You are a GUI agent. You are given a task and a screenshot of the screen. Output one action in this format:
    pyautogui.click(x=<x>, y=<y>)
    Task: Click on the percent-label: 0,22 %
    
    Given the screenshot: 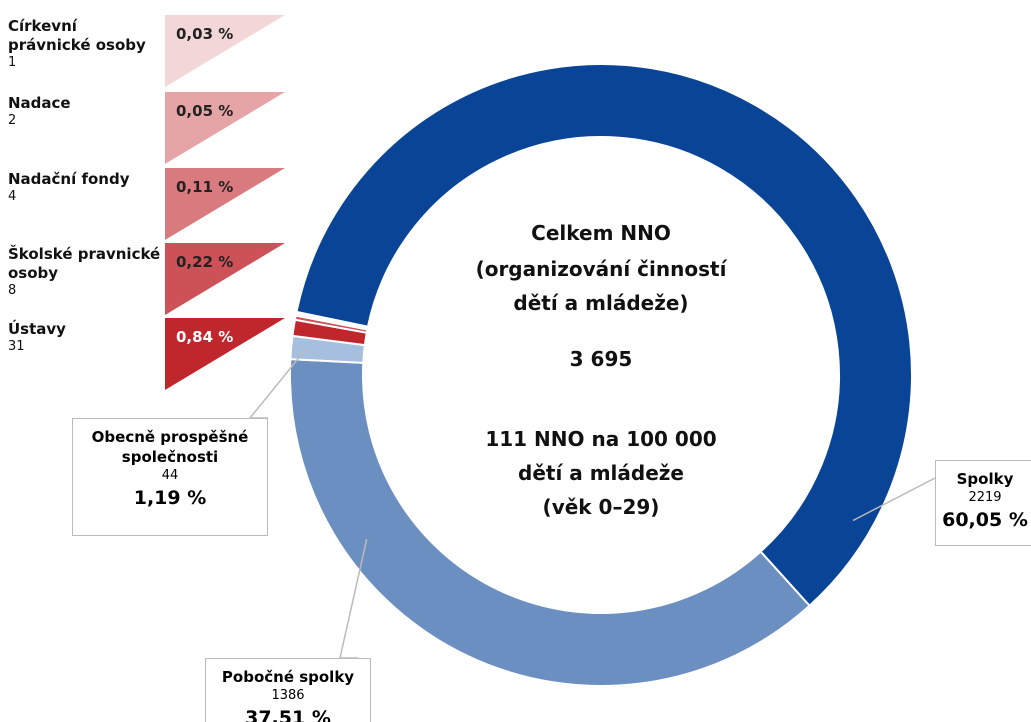 What is the action you would take?
    pyautogui.click(x=205, y=262)
    